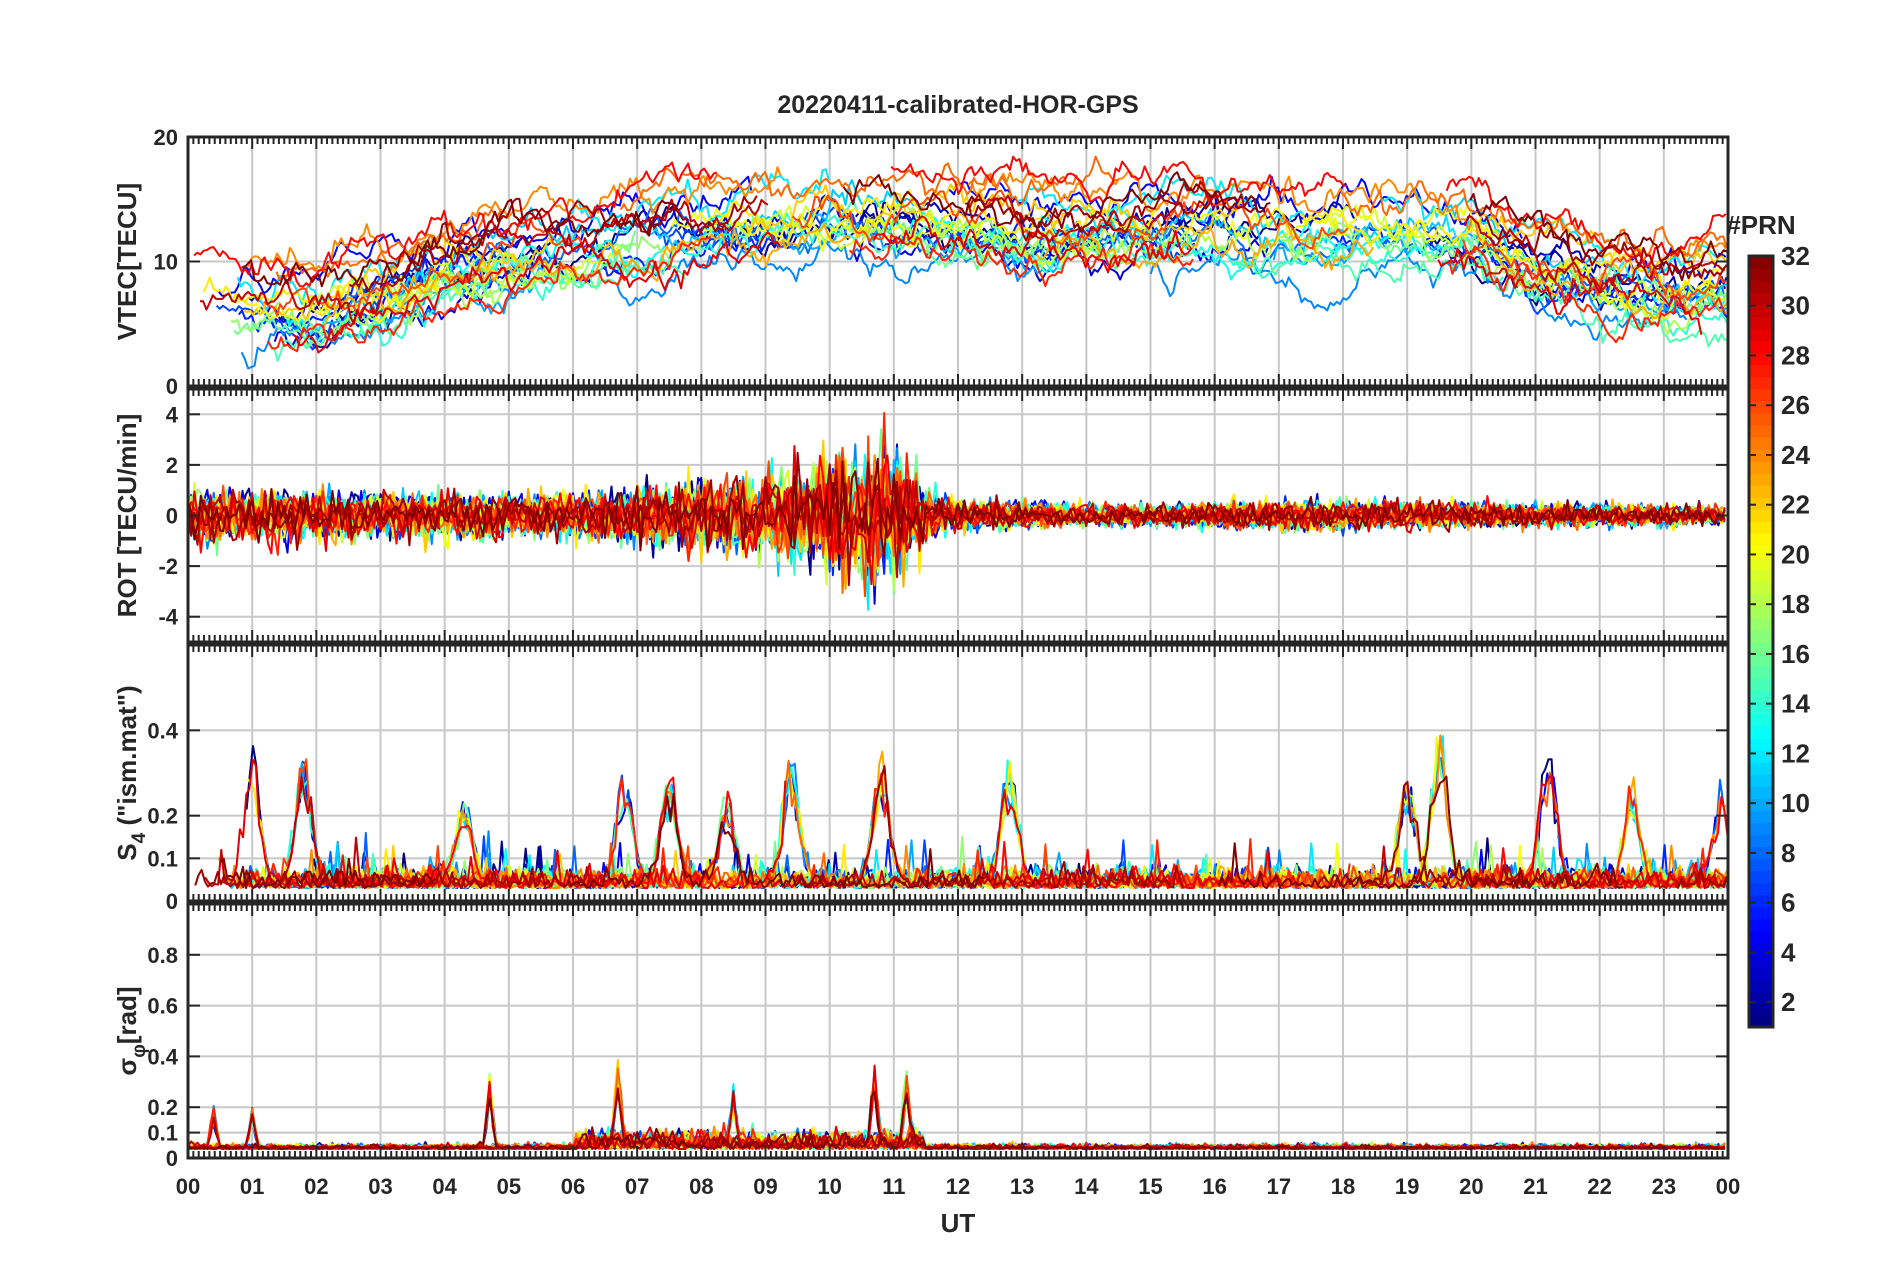 This screenshot has width=1902, height=1272. I want to click on y-tick-label: 0.4, so click(162, 730).